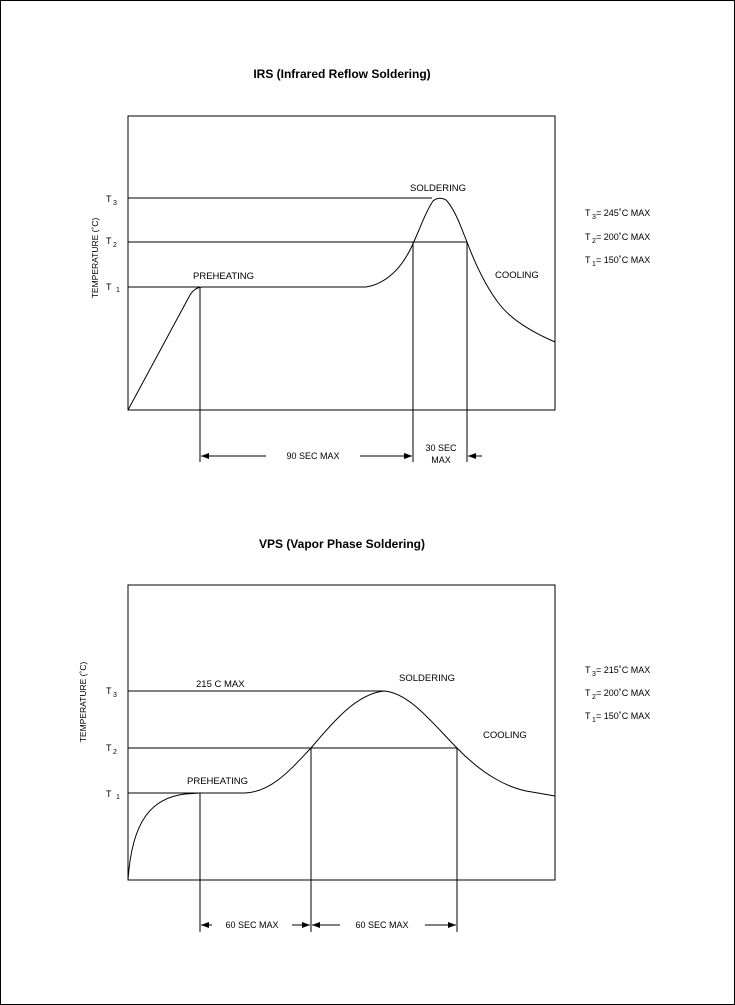  What do you see at coordinates (113, 288) in the screenshot?
I see `irs-t1-tick: T 1` at bounding box center [113, 288].